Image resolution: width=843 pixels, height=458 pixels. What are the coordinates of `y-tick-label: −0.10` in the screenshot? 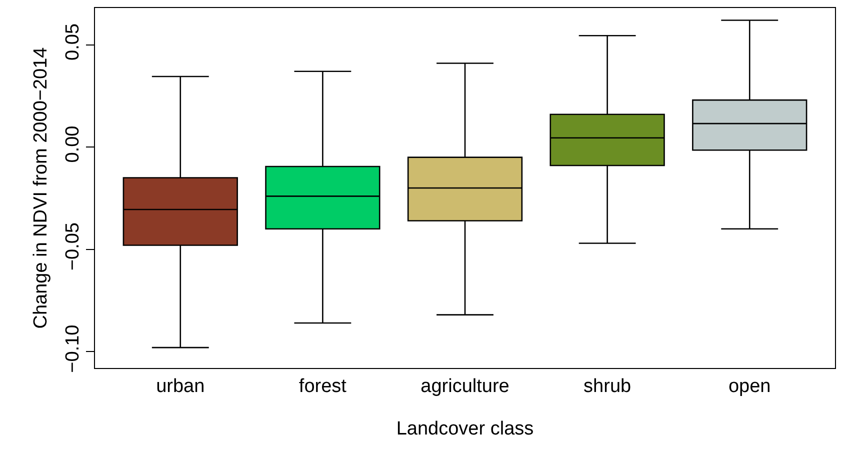 It's located at (73, 348).